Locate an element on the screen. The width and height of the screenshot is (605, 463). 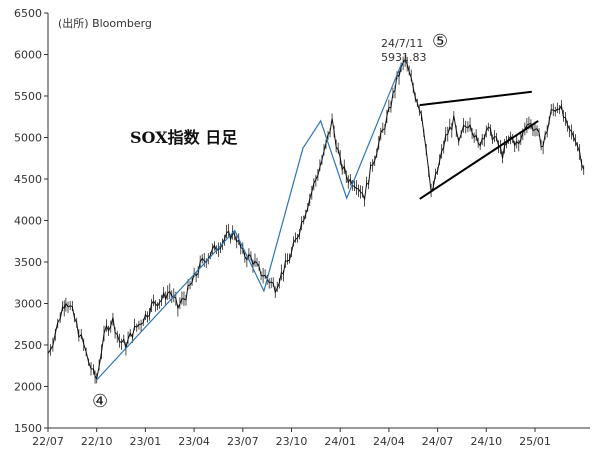
peak-date-label: 24/7/11 is located at coordinates (402, 43).